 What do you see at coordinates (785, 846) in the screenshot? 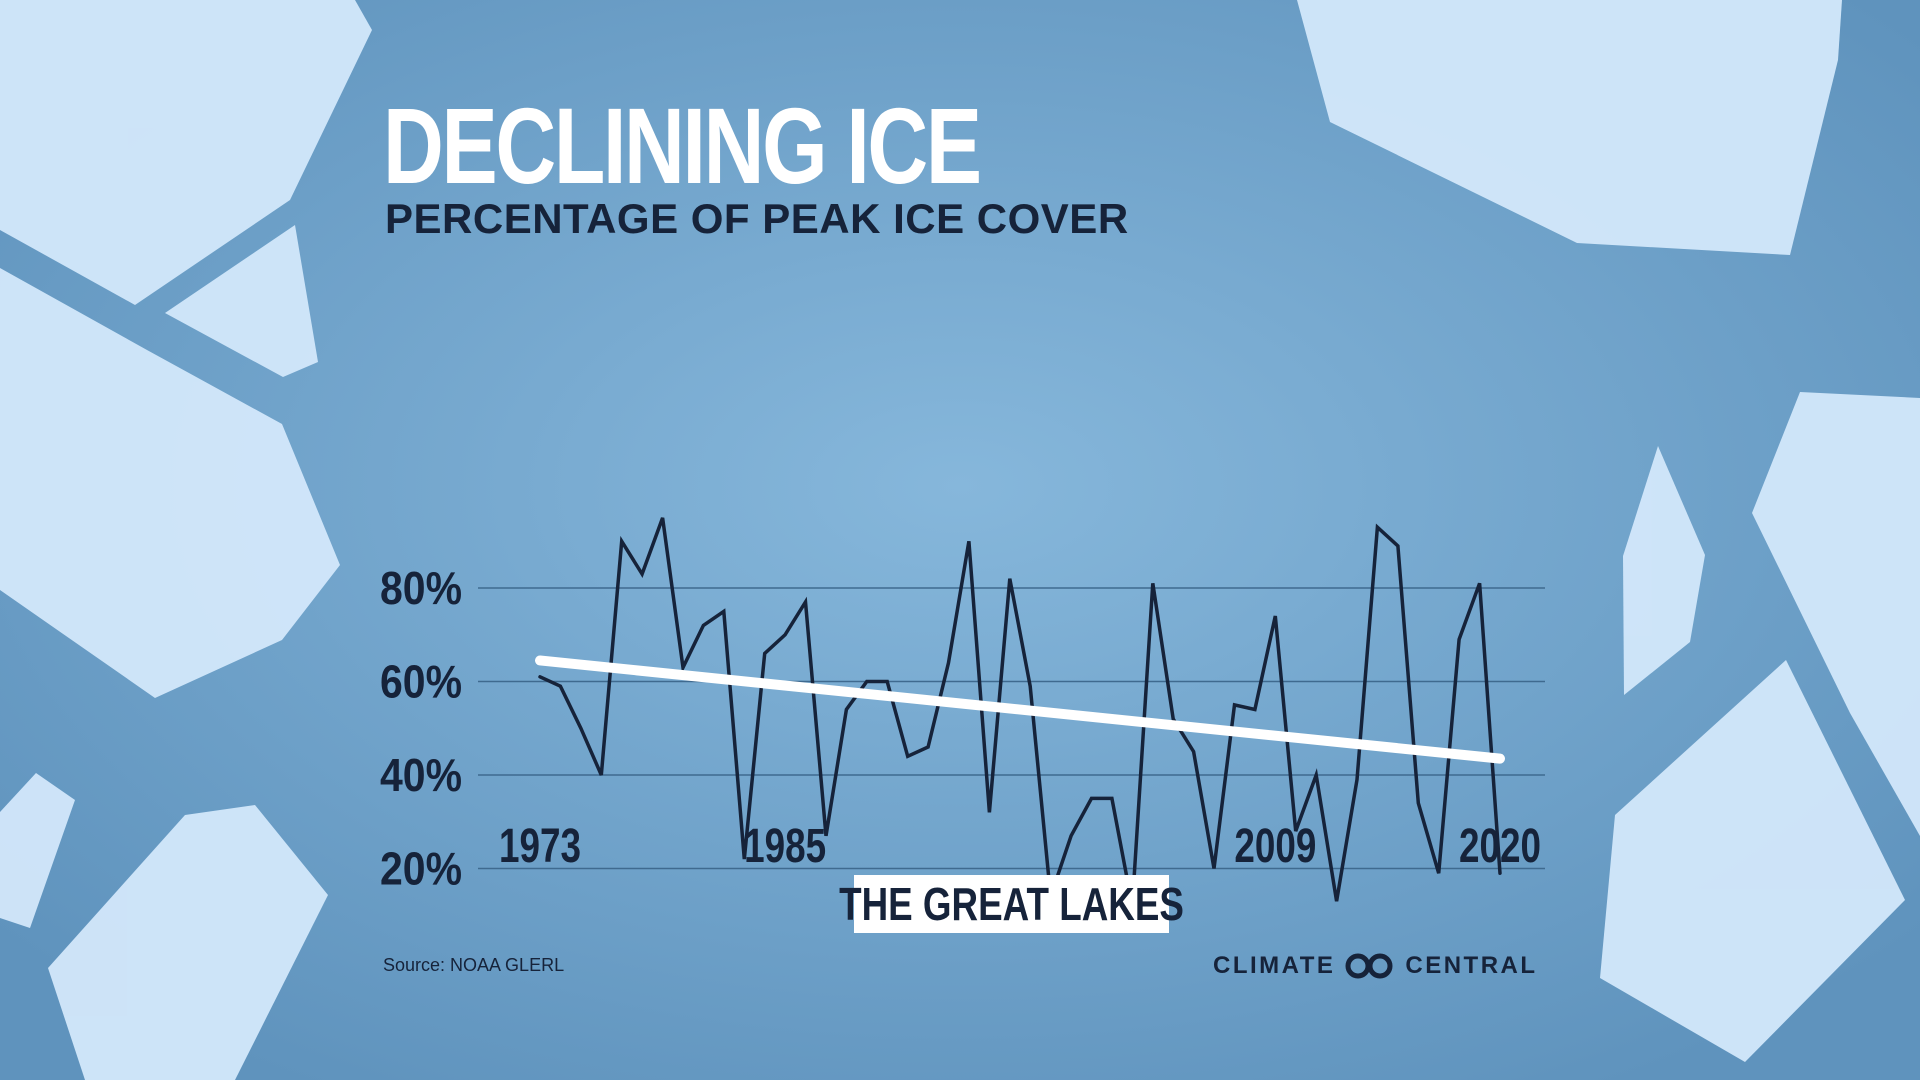
I see `x-tick-label: 1985` at bounding box center [785, 846].